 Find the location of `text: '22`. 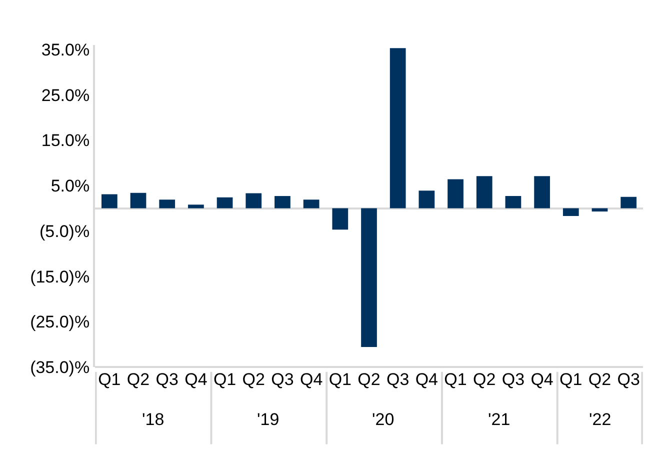

text: '22 is located at coordinates (600, 419).